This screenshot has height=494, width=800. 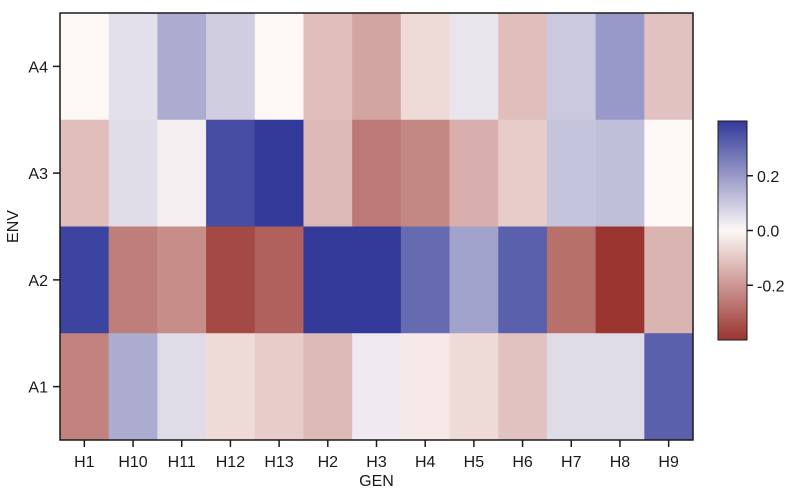 I want to click on y-axis-label: ENV, so click(x=13, y=226).